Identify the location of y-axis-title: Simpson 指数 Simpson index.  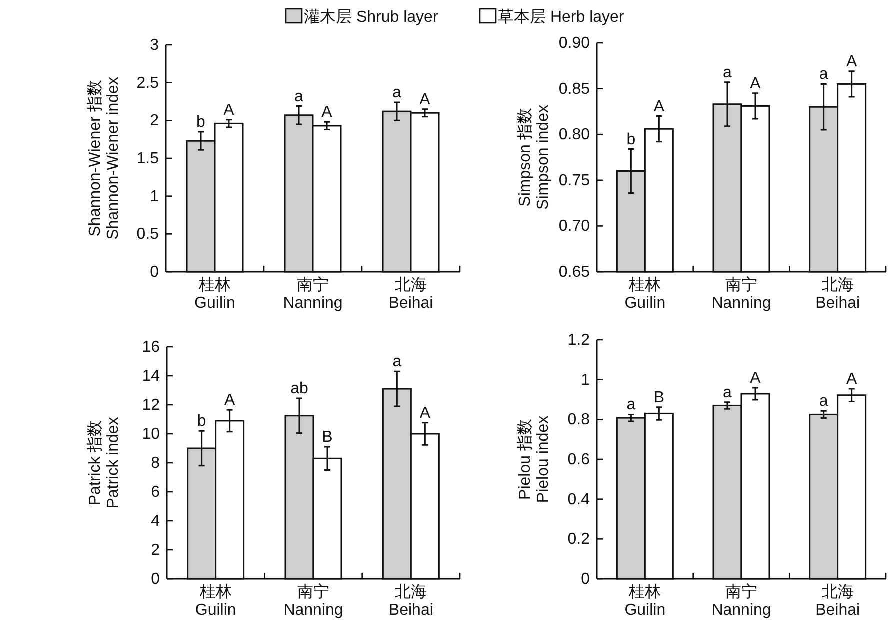
(534, 157).